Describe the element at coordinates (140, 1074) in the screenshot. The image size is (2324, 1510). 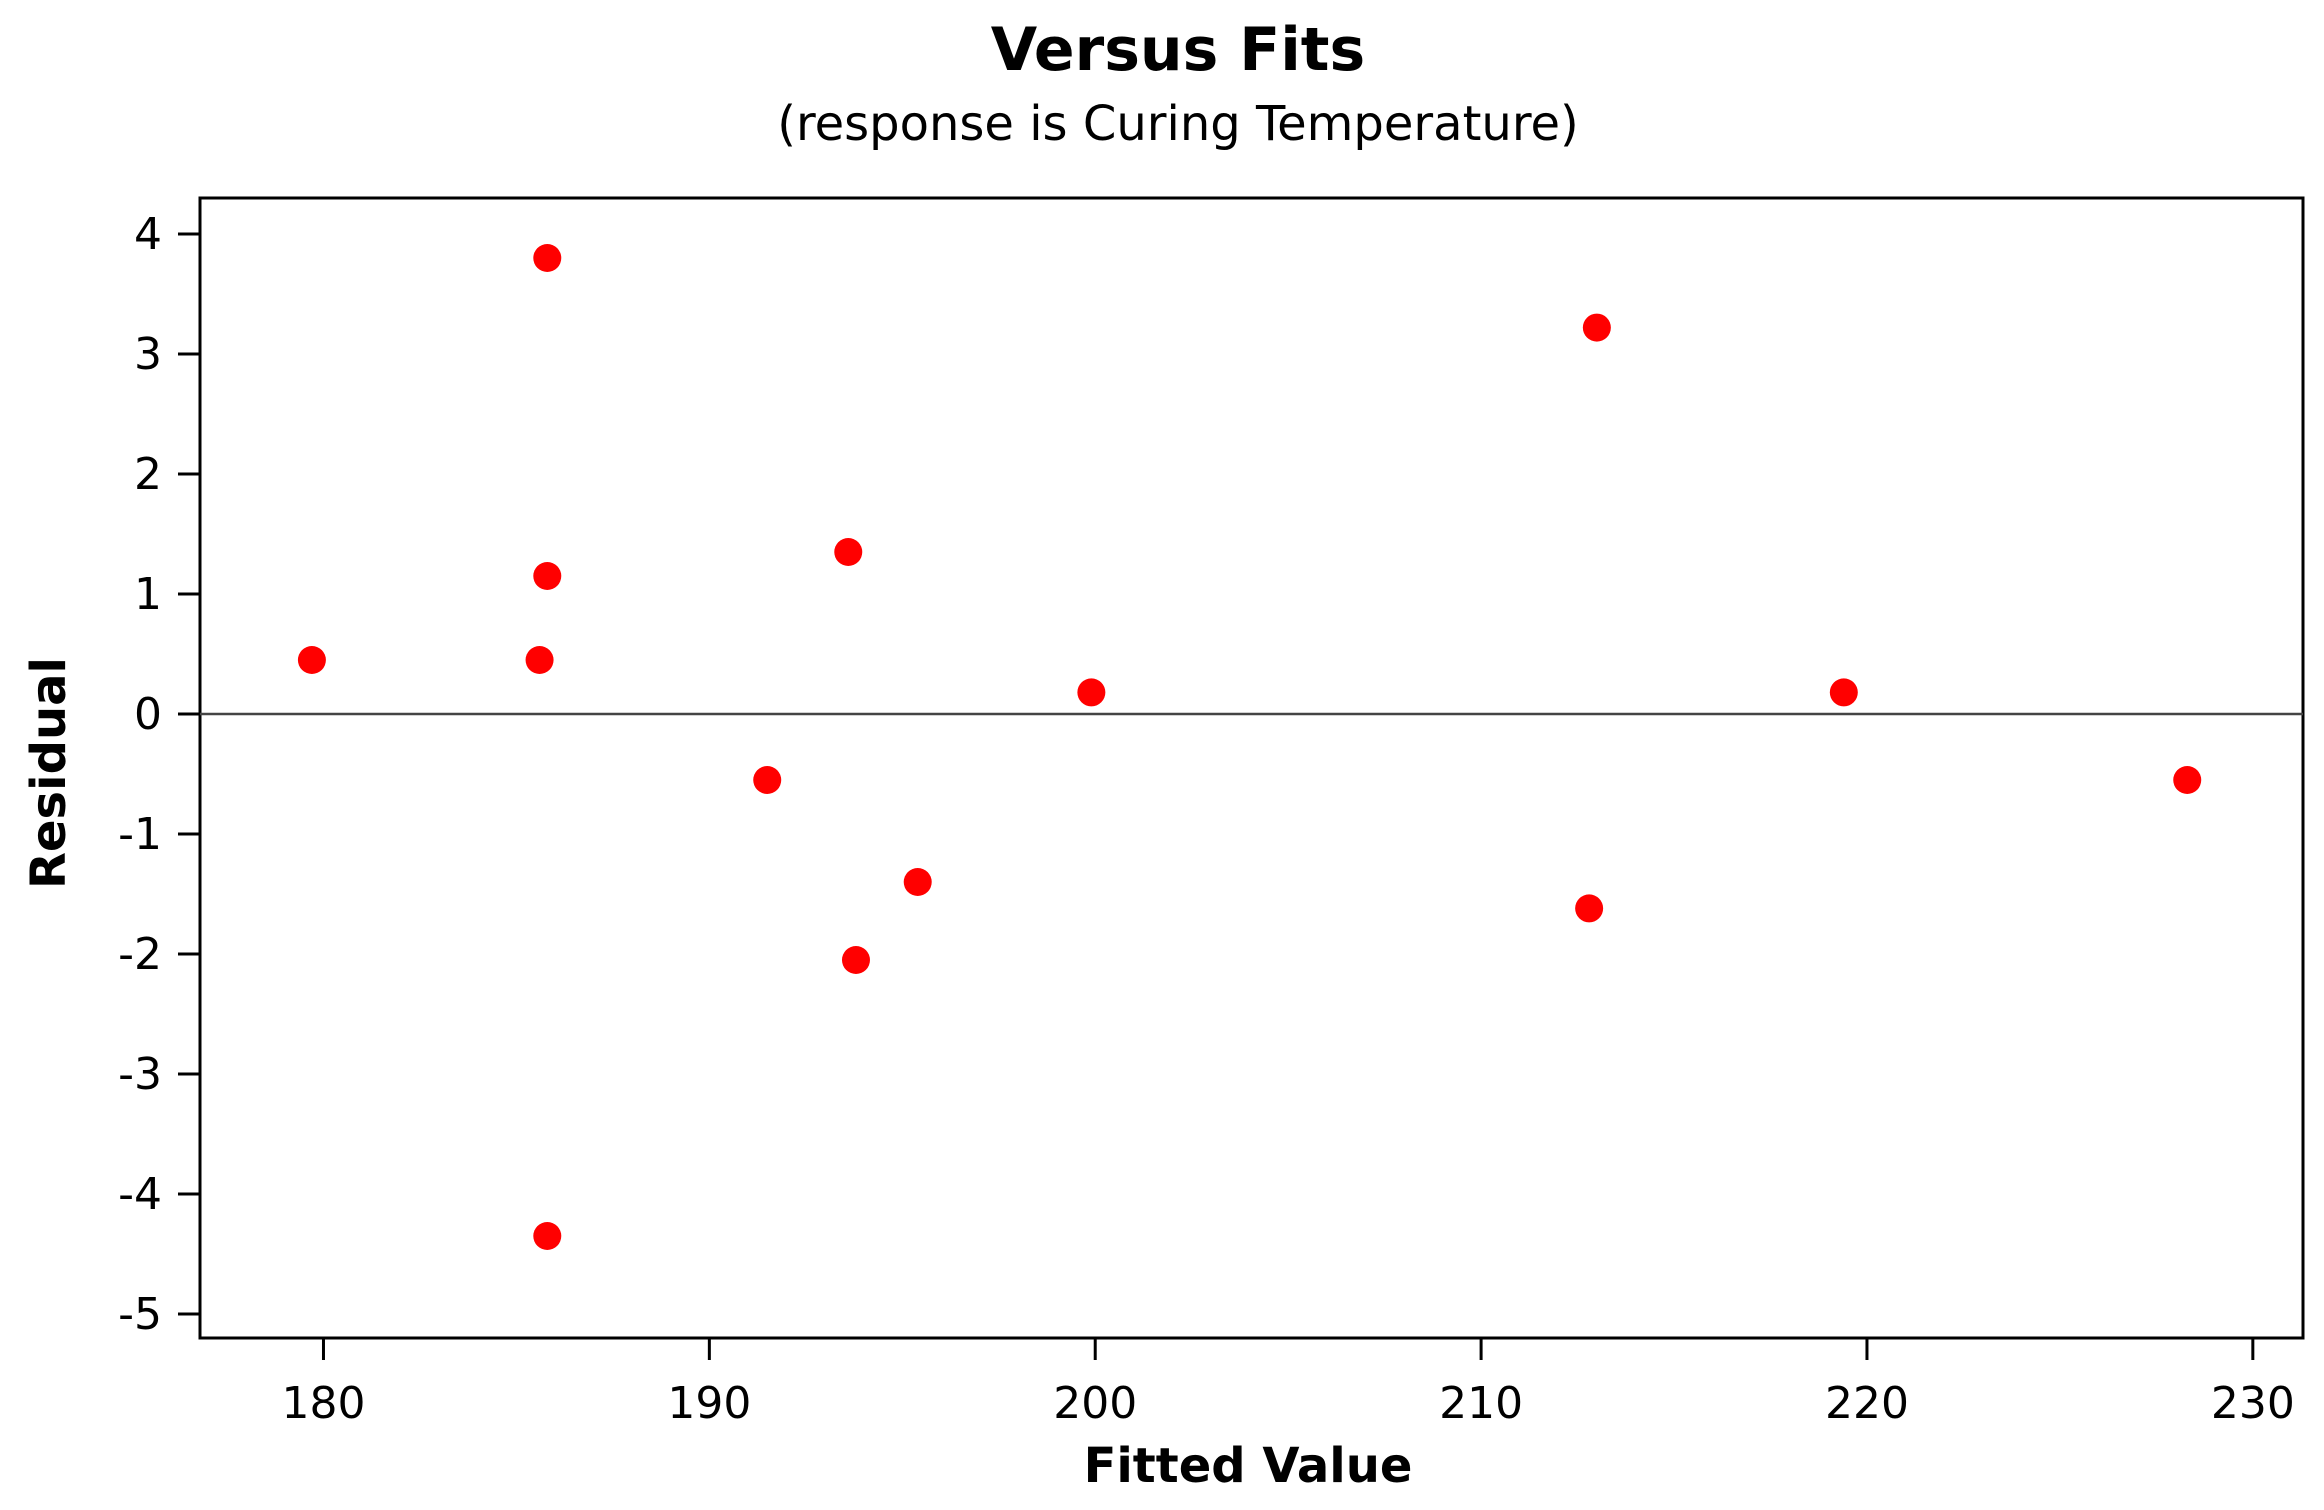
I see `y-tick-label: -3` at that location.